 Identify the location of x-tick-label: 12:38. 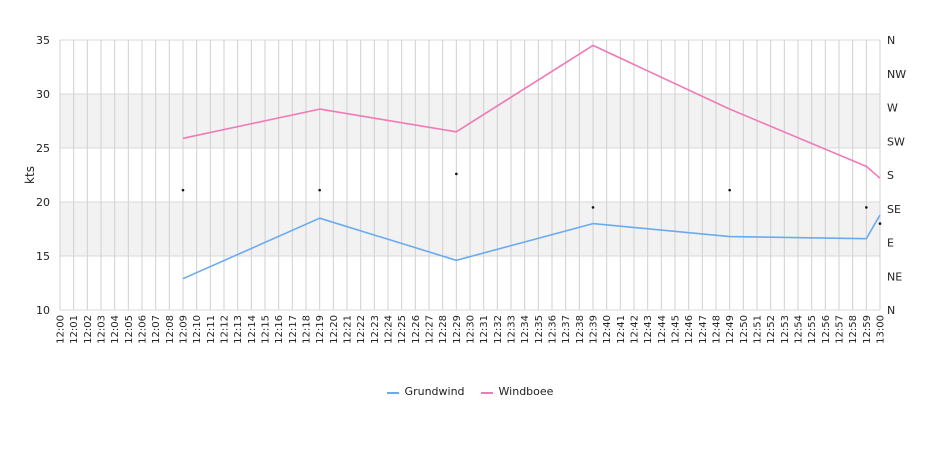
(580, 329).